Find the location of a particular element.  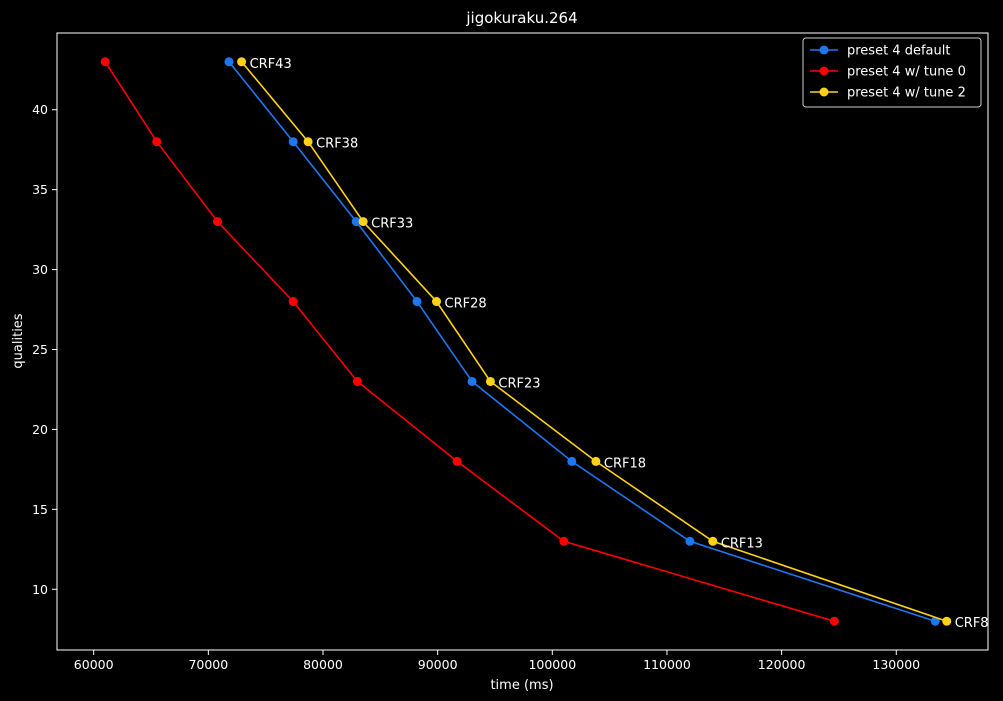

y-tick-label: 25 is located at coordinates (40, 349).